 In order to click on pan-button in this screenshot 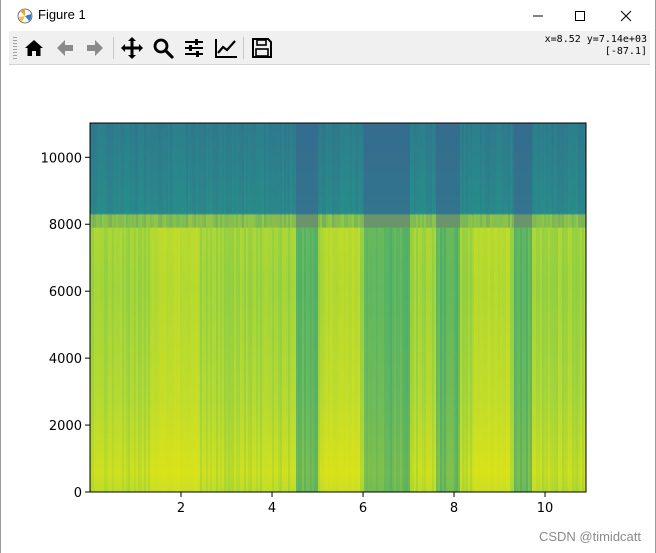, I will do `click(132, 48)`.